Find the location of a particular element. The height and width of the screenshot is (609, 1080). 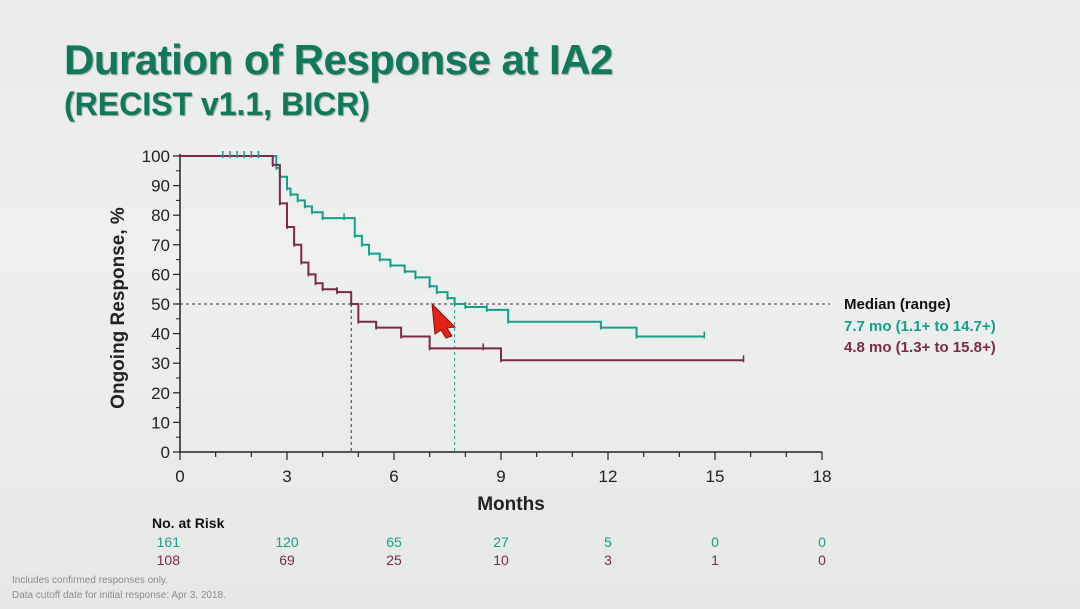

x-tick-label: 9 is located at coordinates (500, 476).